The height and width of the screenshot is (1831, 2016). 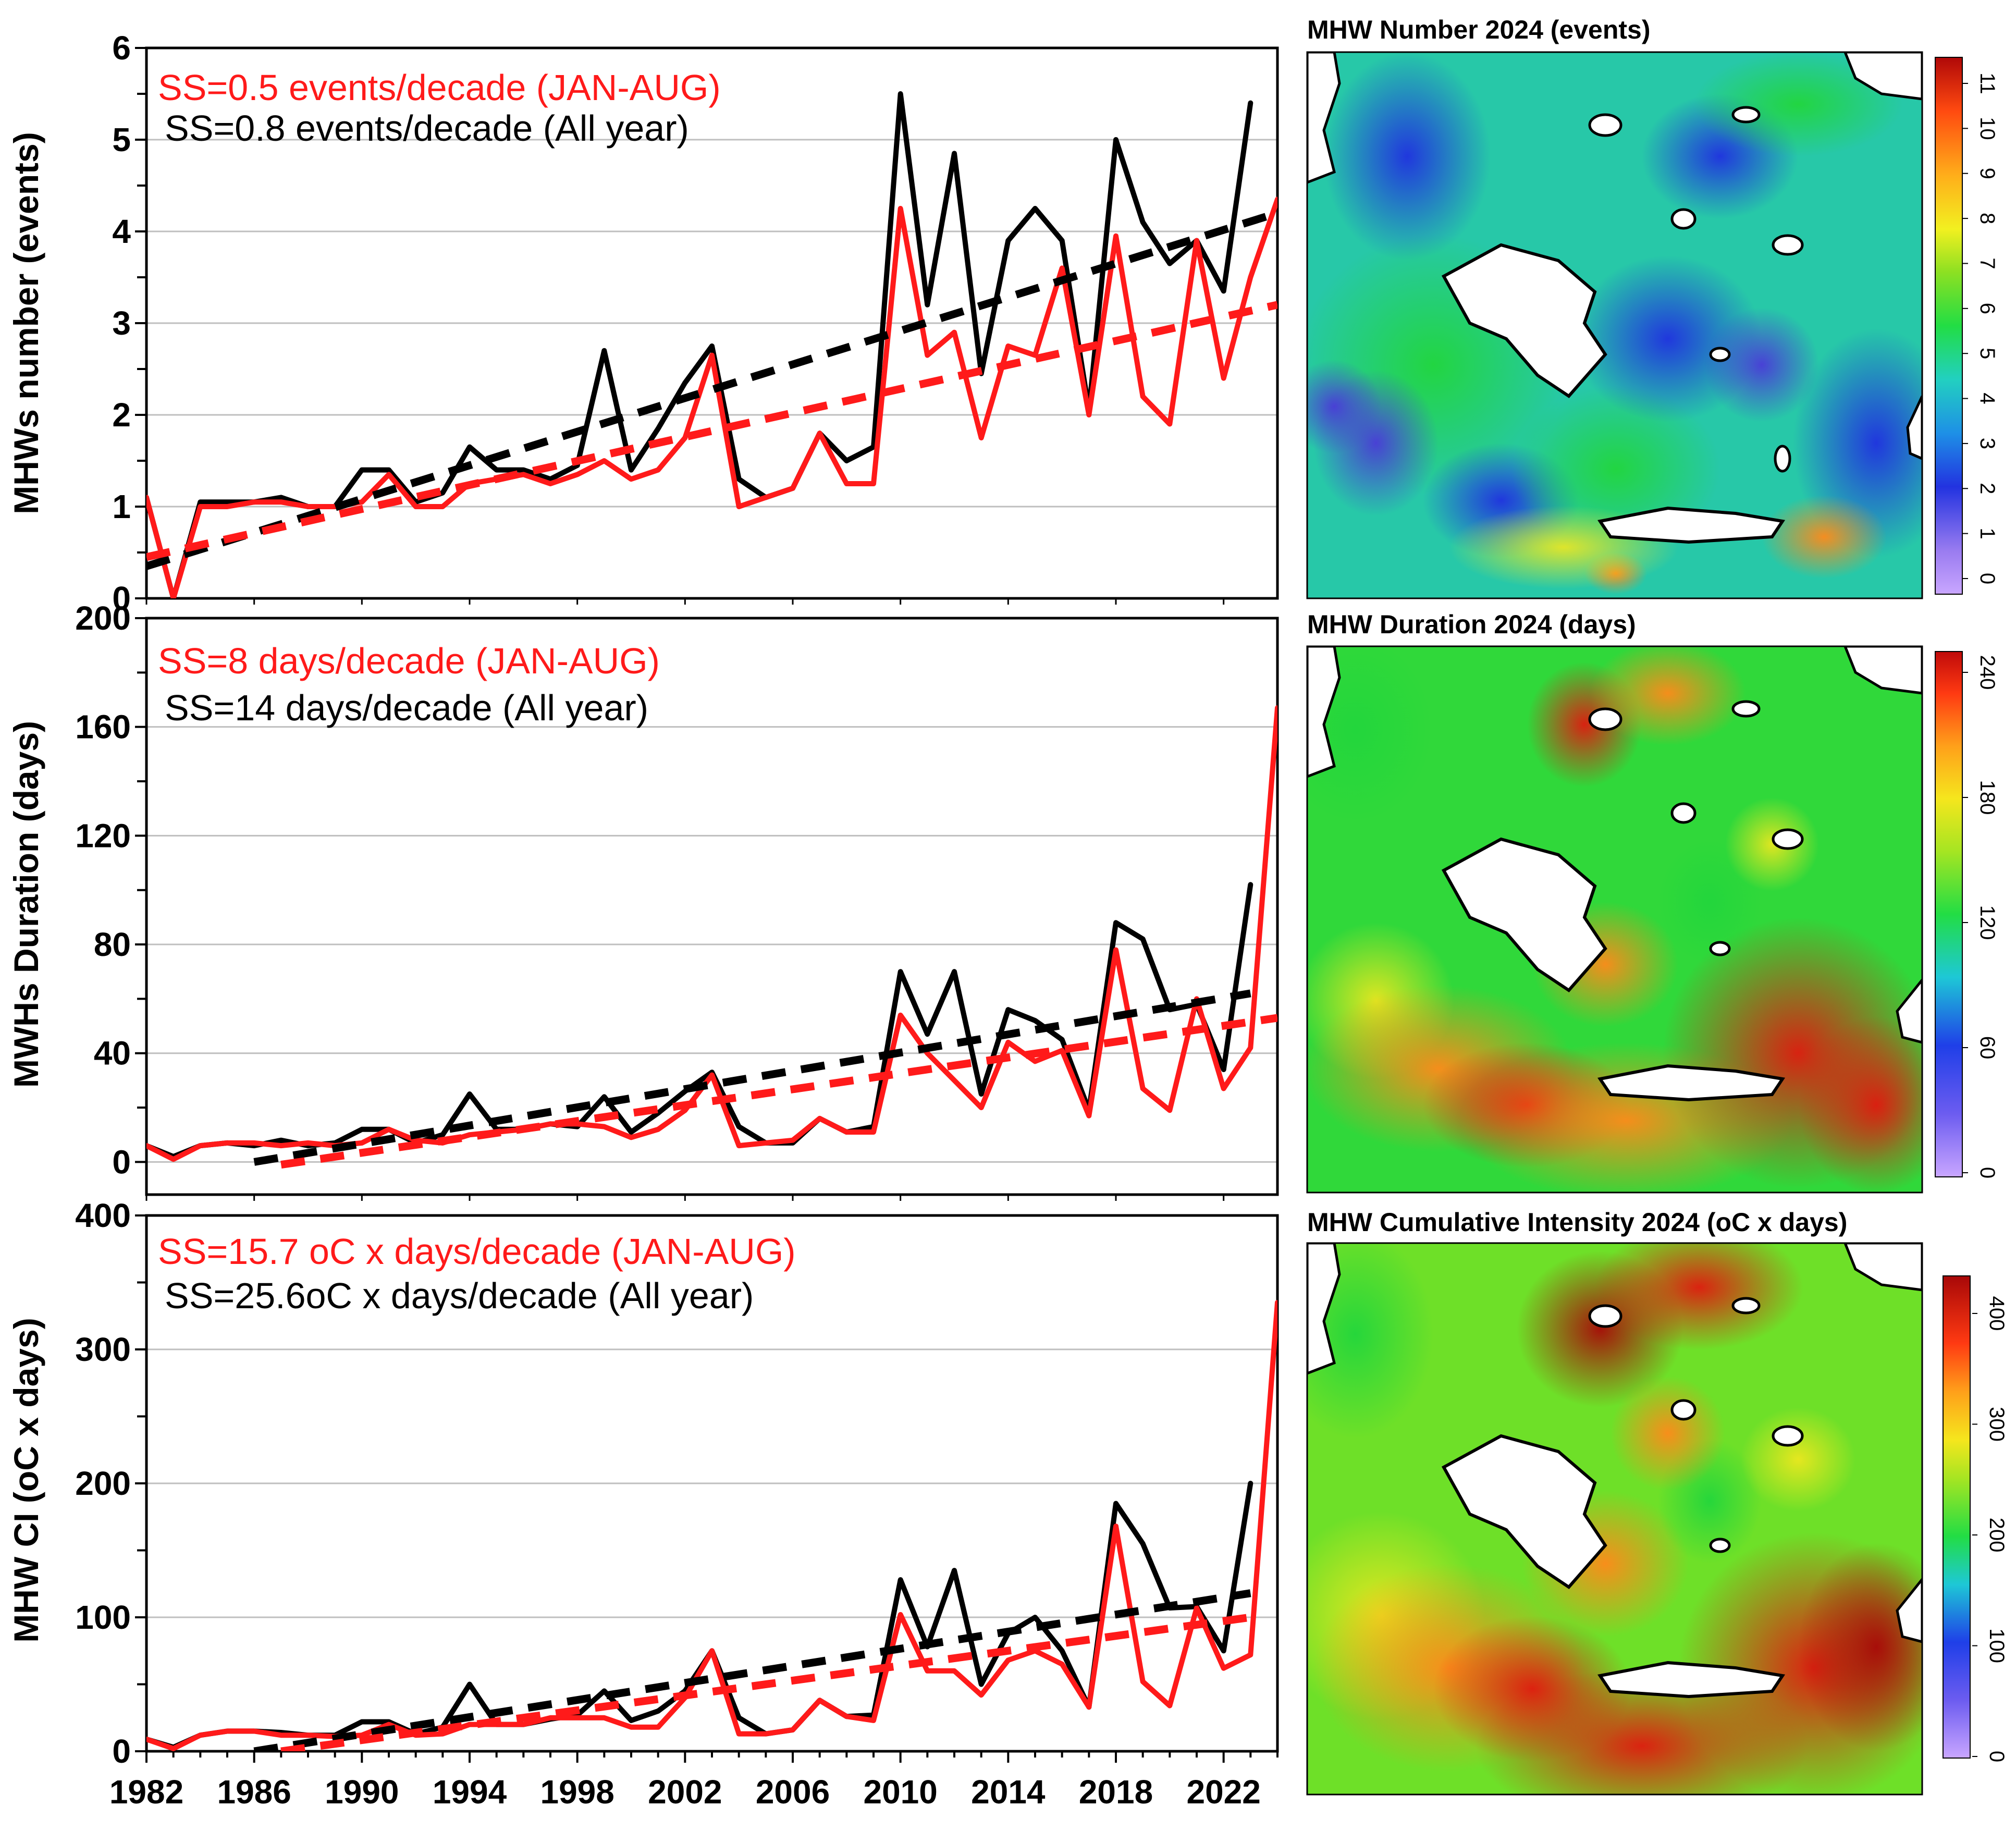 What do you see at coordinates (1987, 83) in the screenshot?
I see `colorbar-tick-label: 11` at bounding box center [1987, 83].